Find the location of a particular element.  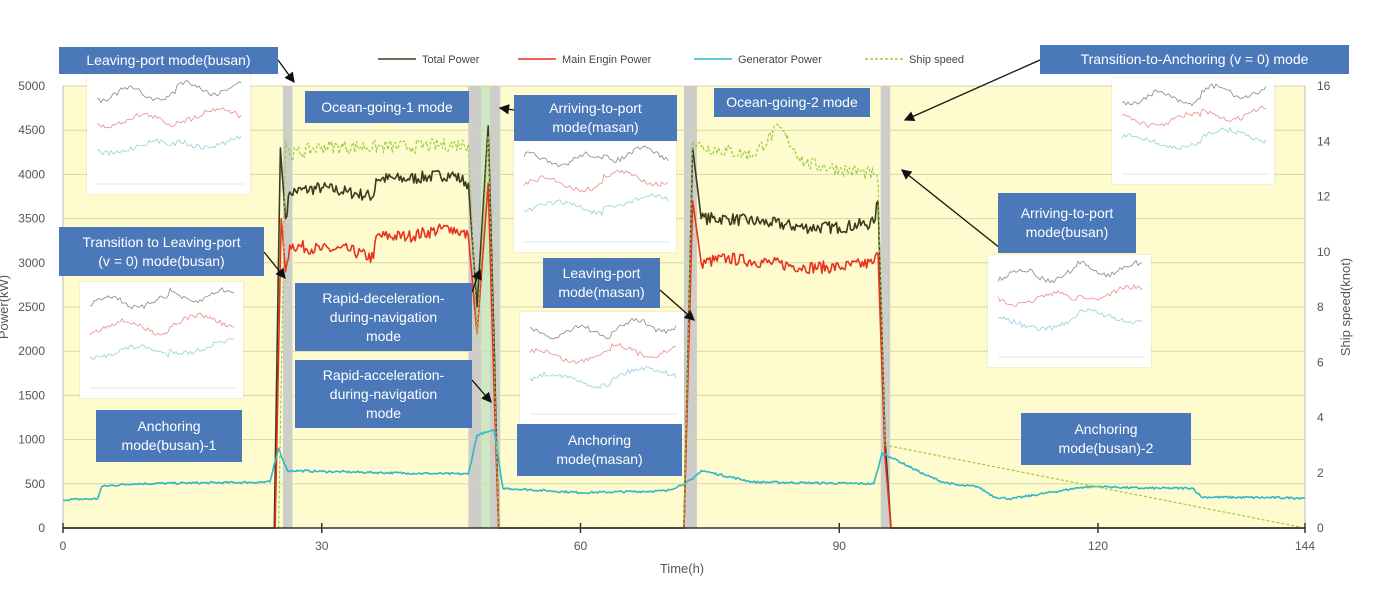

legend-label-ship-speed: Ship speed is located at coordinates (936, 60).